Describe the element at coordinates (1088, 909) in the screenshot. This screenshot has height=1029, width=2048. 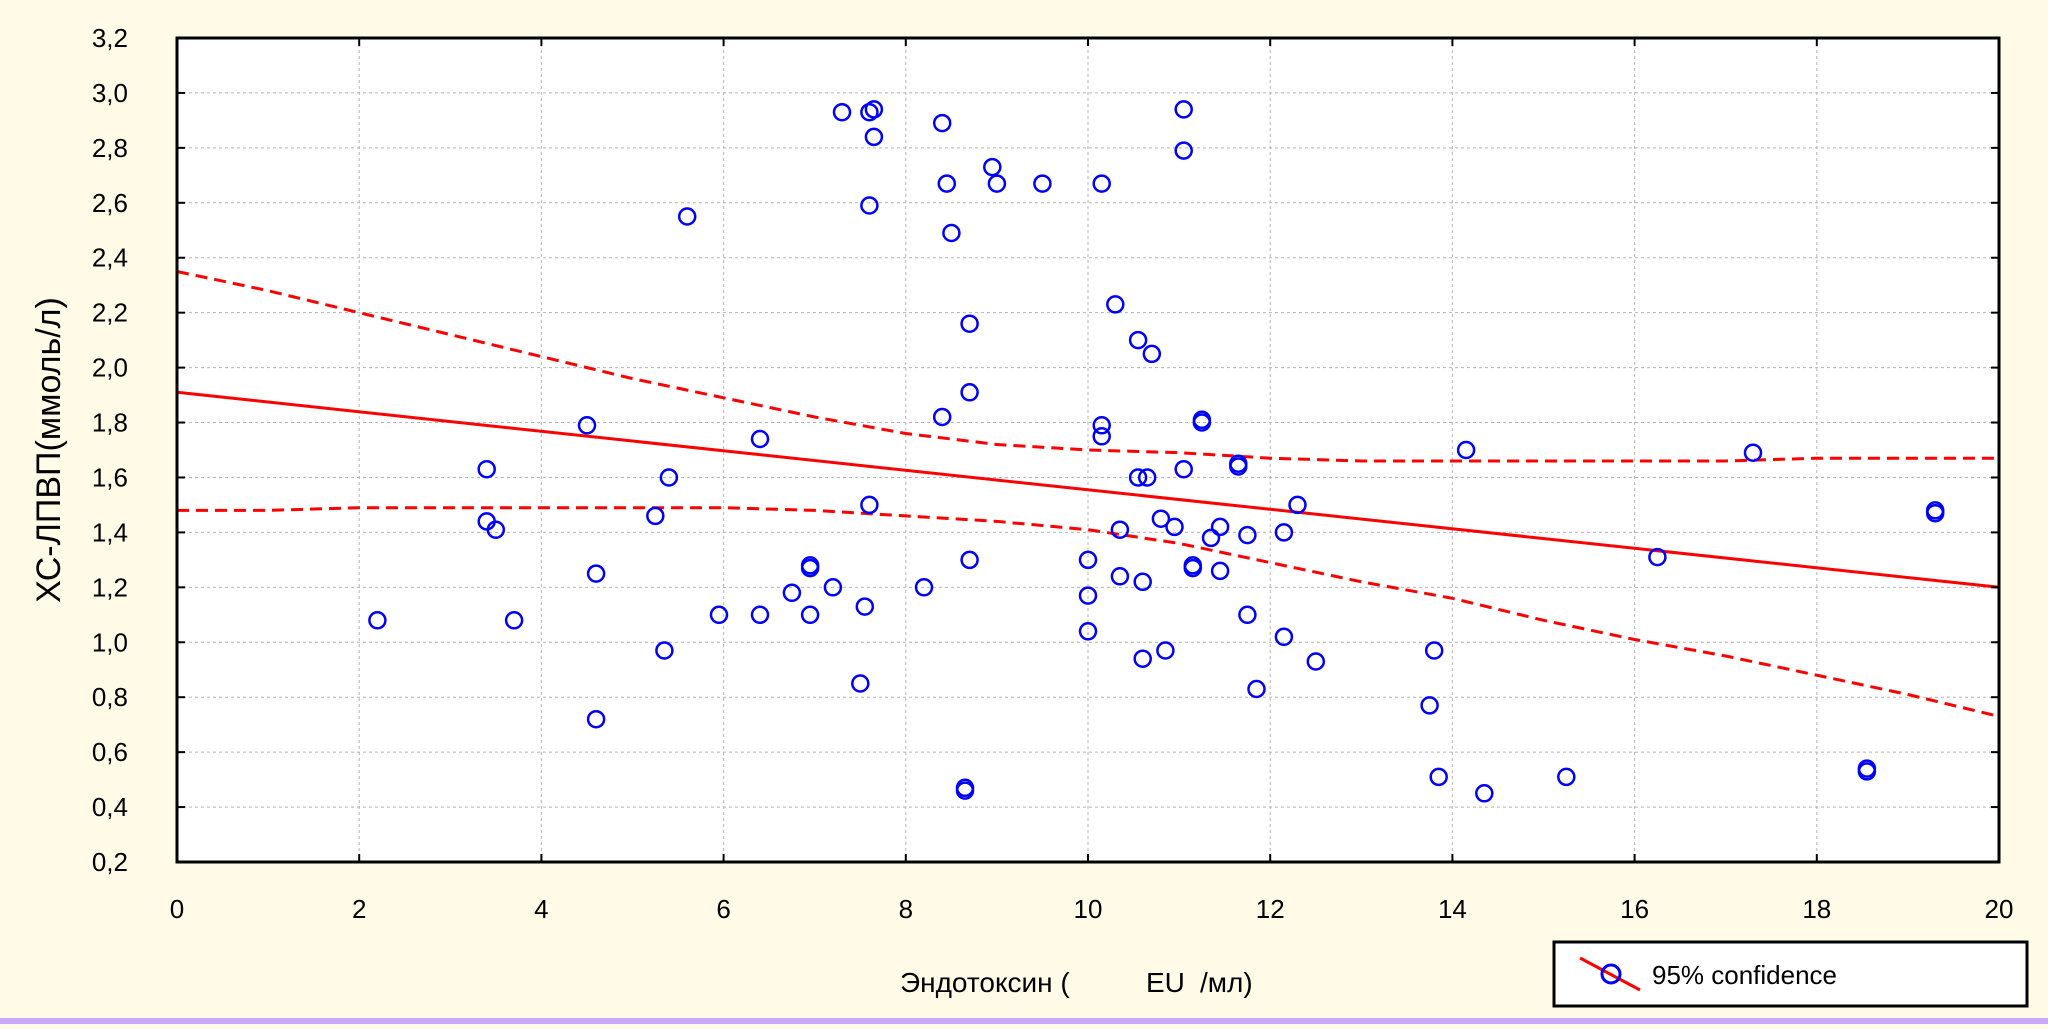
I see `x-tick-label: 10` at that location.